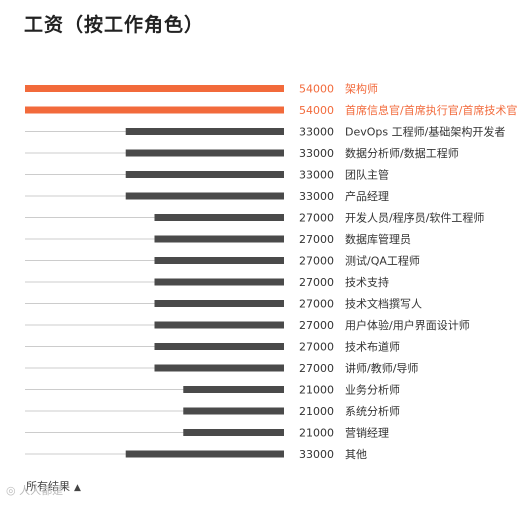 The width and height of the screenshot is (527, 505). What do you see at coordinates (361, 89) in the screenshot?
I see `category-label: 架构师` at bounding box center [361, 89].